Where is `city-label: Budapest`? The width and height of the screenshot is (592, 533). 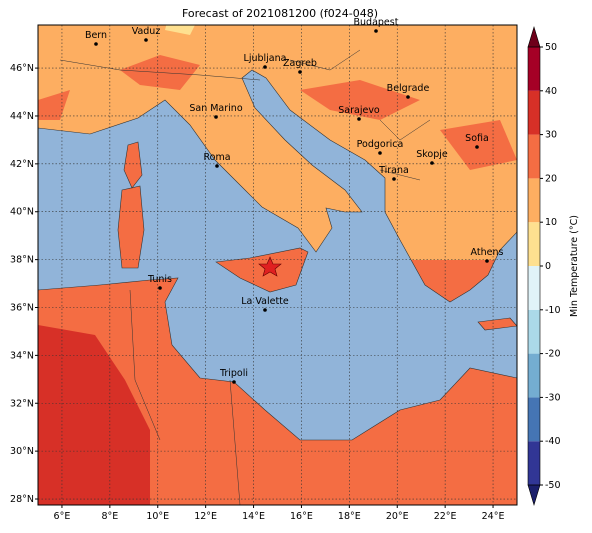 city-label: Budapest is located at coordinates (376, 22).